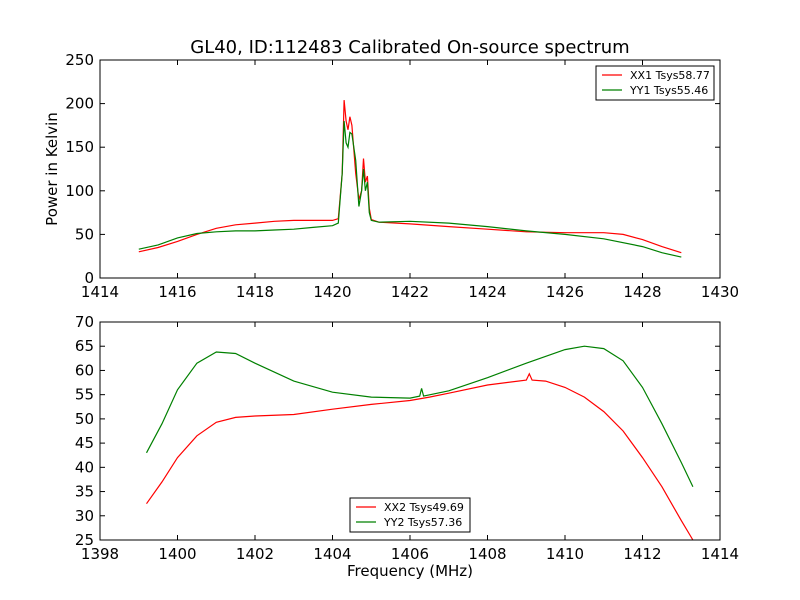 This screenshot has width=800, height=600. What do you see at coordinates (79, 104) in the screenshot?
I see `y-tick-label: 200` at bounding box center [79, 104].